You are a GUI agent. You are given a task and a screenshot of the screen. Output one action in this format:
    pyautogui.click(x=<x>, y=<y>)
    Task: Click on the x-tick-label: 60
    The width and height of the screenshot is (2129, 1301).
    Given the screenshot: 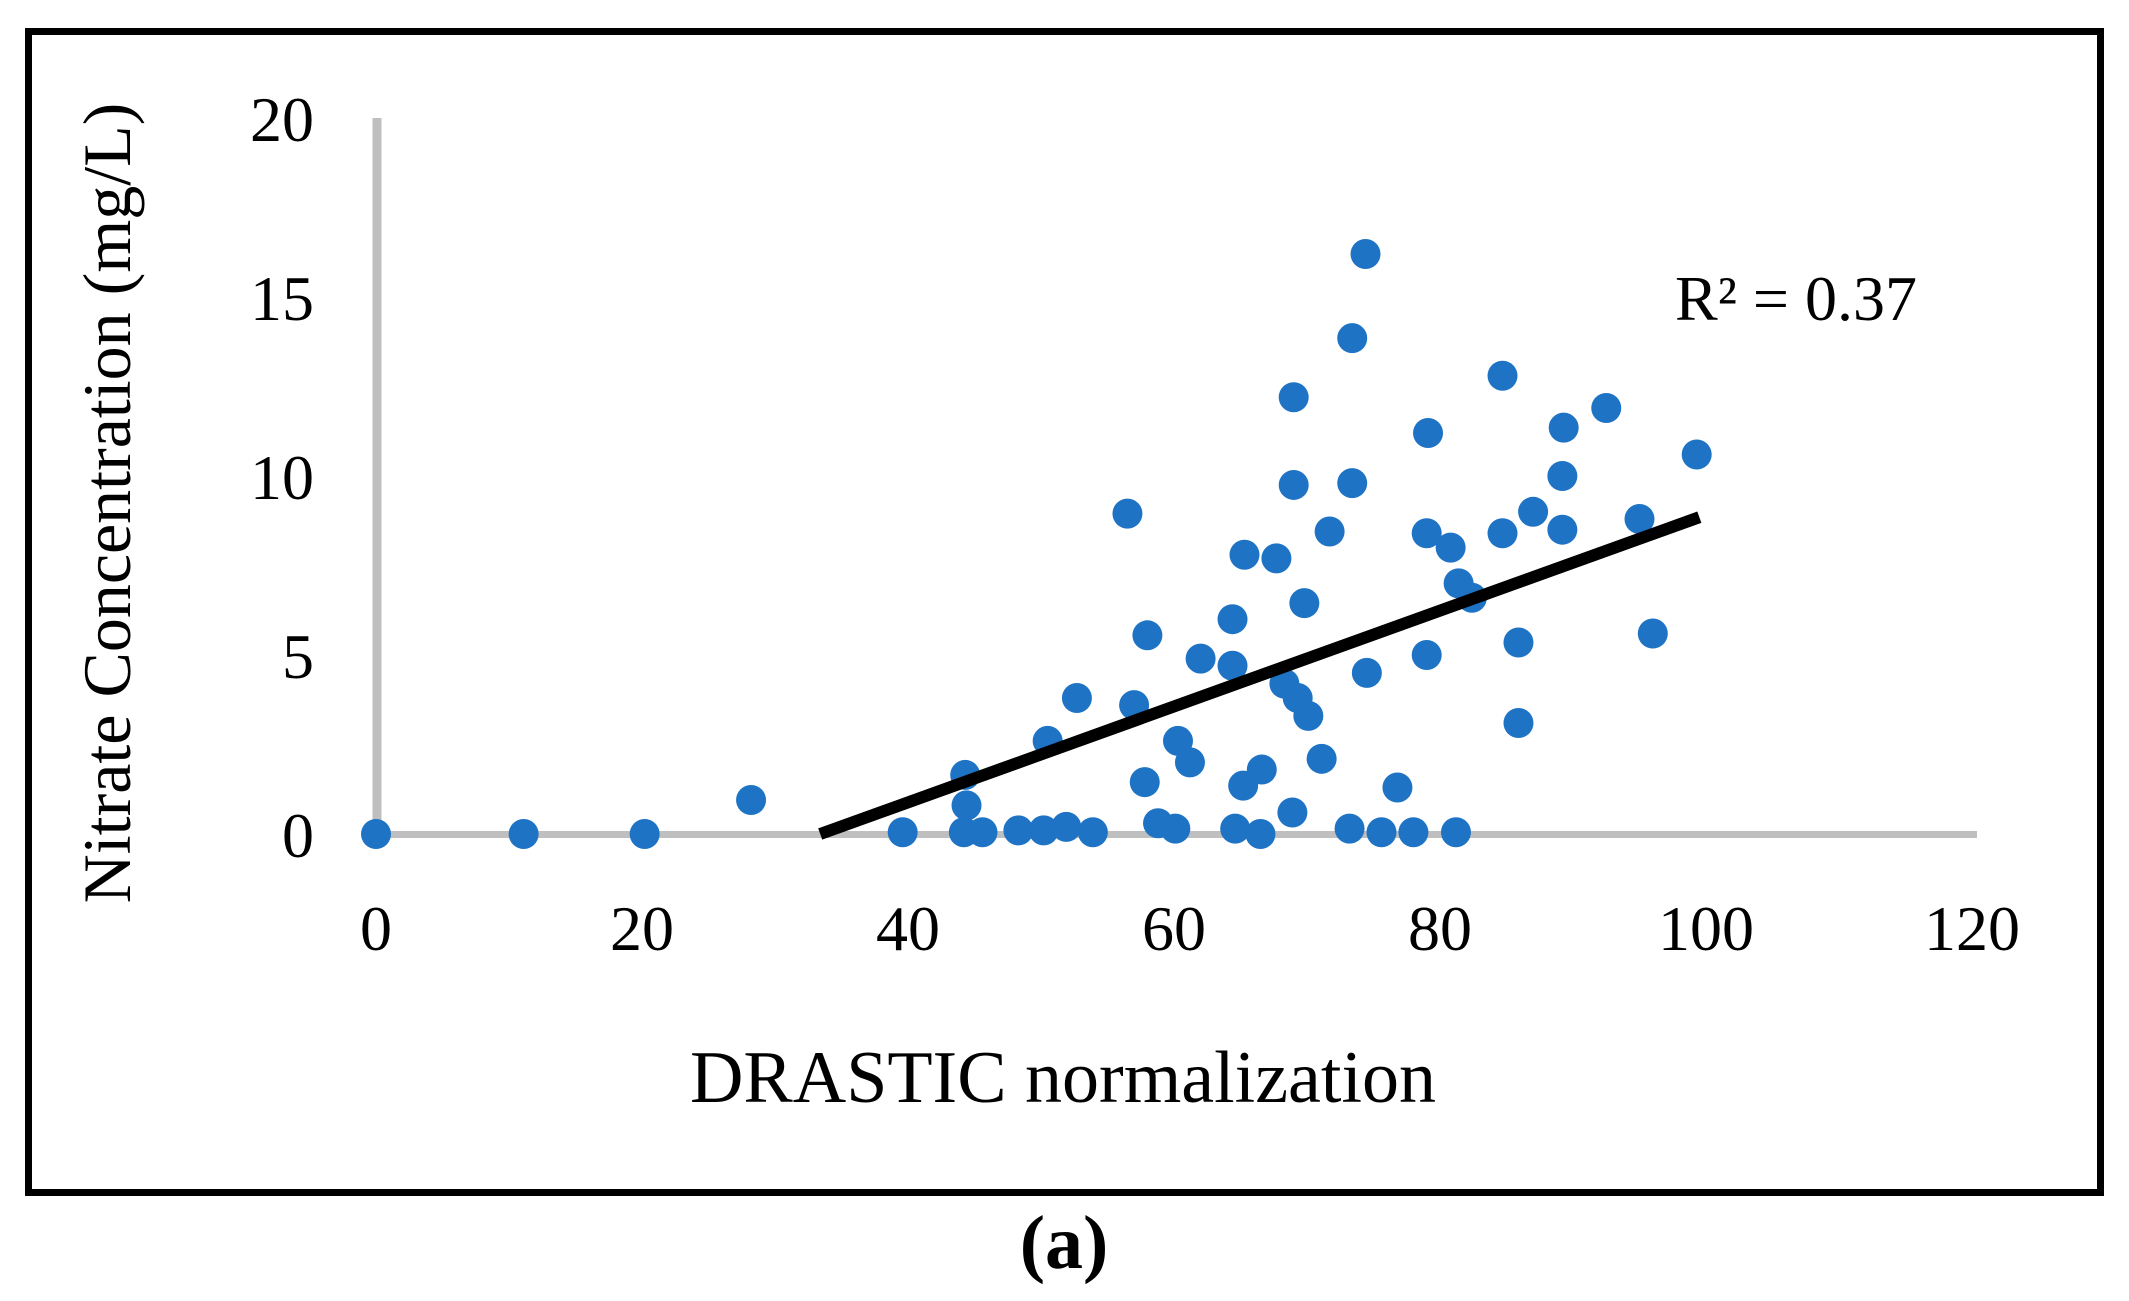 What is the action you would take?
    pyautogui.click(x=1174, y=928)
    